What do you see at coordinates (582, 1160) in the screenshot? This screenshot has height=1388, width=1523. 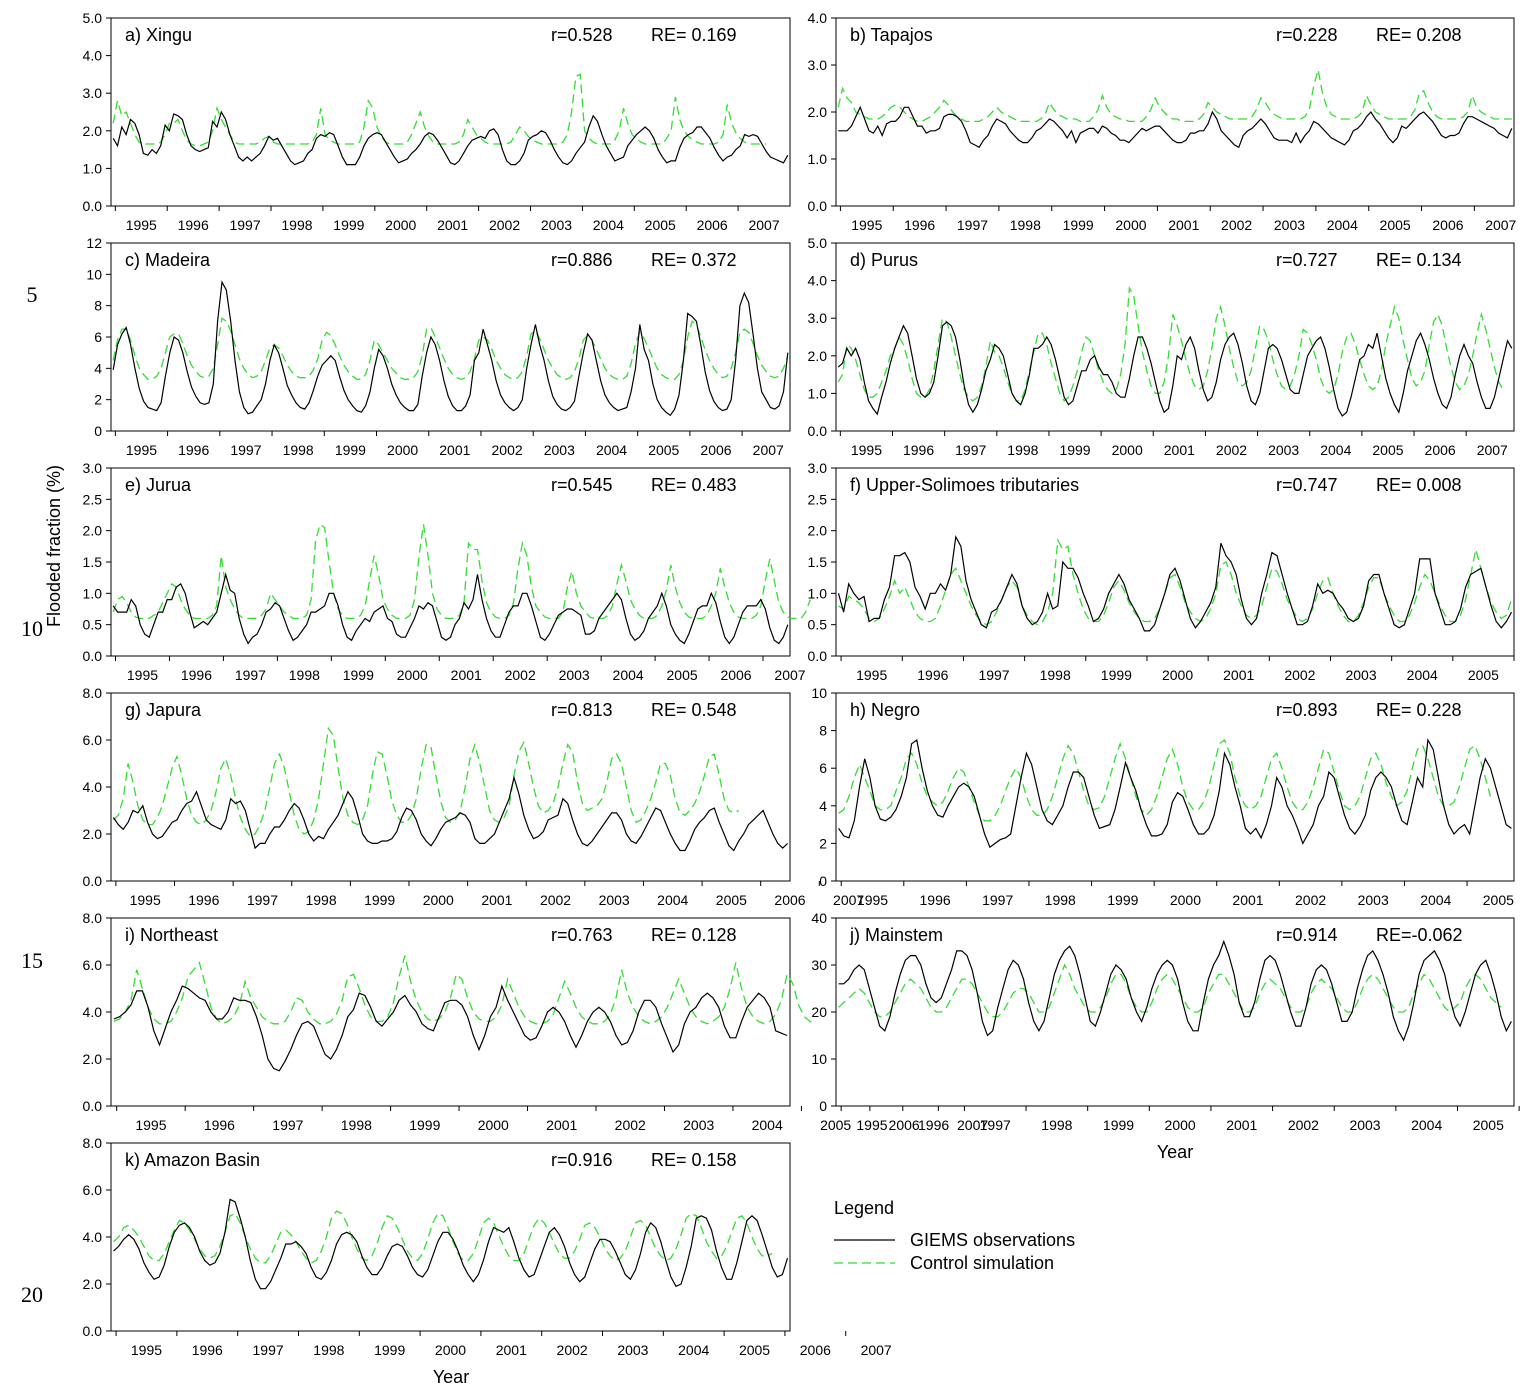 I see `panel-r-value: r=0.916` at bounding box center [582, 1160].